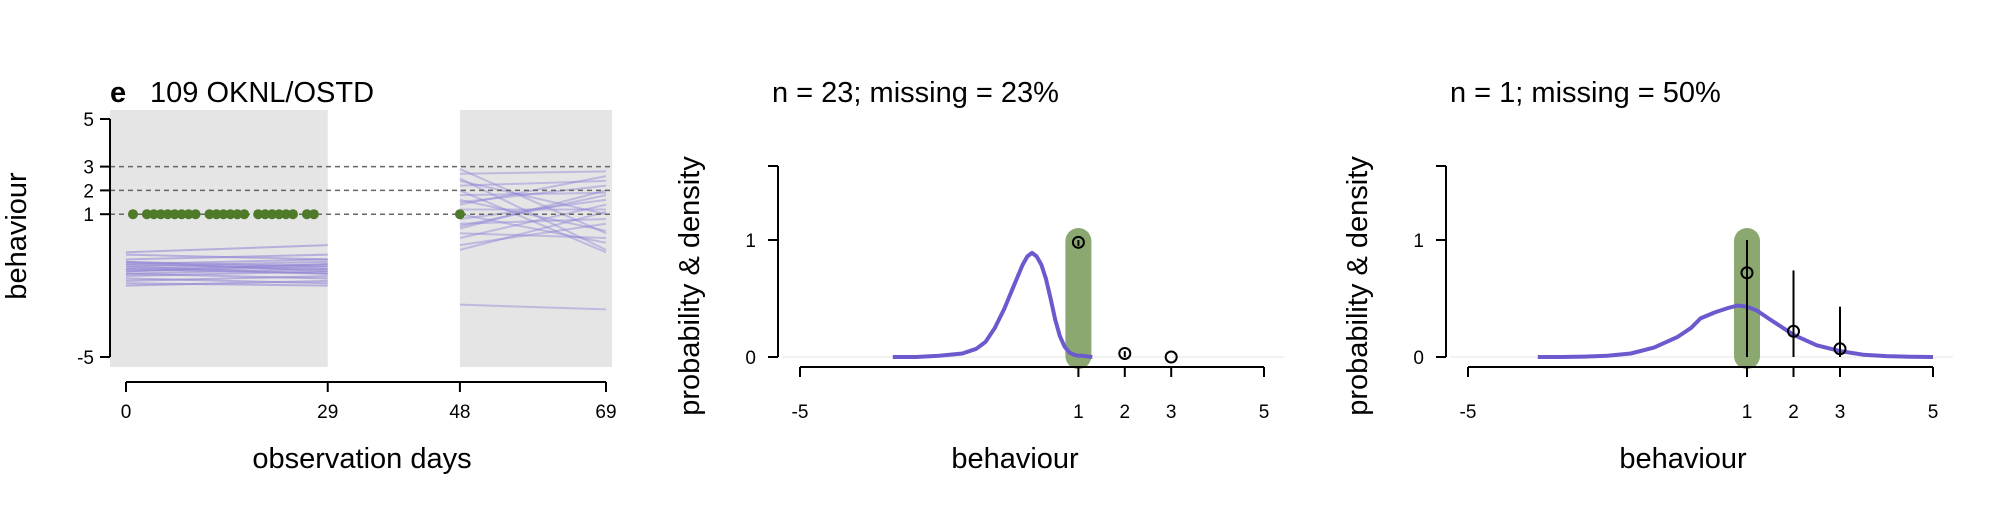  What do you see at coordinates (459, 412) in the screenshot?
I see `x-tick-label: 48` at bounding box center [459, 412].